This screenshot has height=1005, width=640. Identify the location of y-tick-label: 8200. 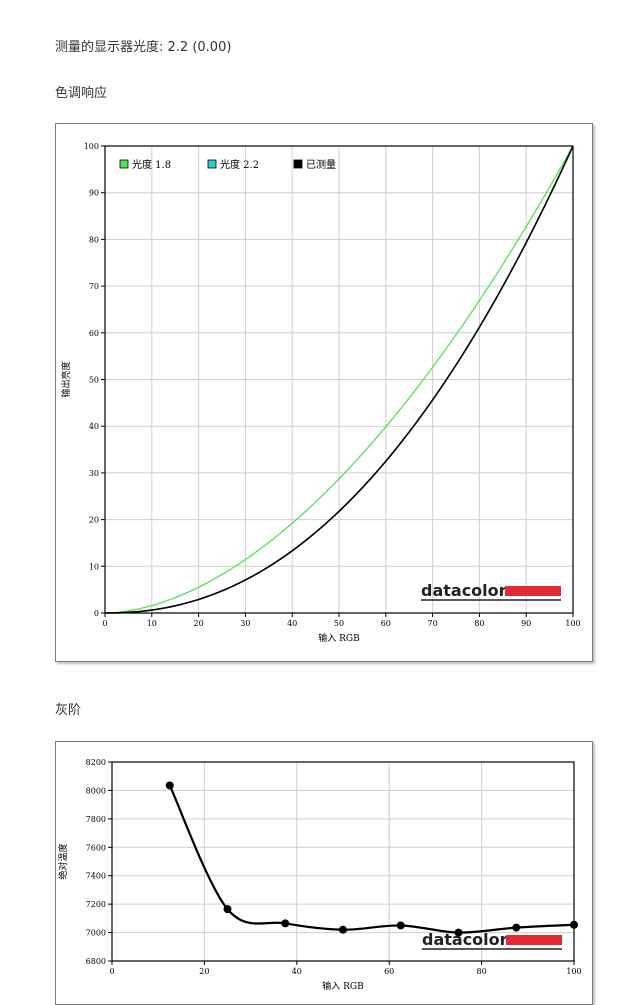
(96, 762).